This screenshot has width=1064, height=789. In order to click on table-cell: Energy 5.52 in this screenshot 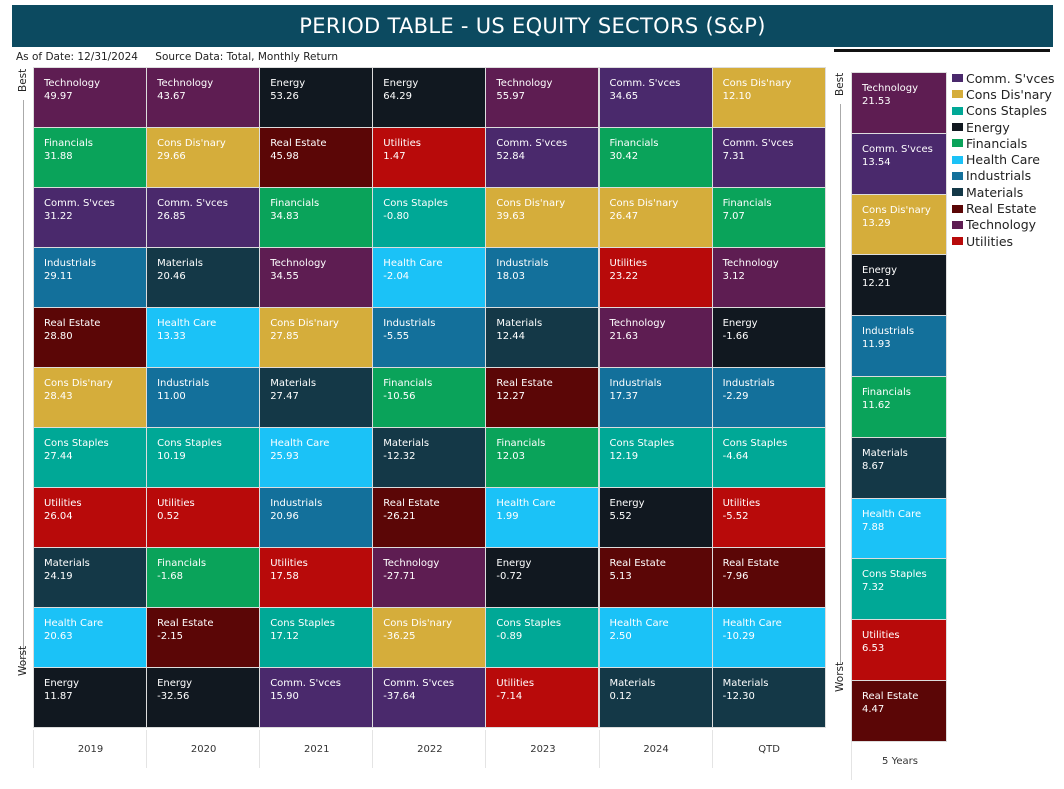, I will do `click(655, 517)`.